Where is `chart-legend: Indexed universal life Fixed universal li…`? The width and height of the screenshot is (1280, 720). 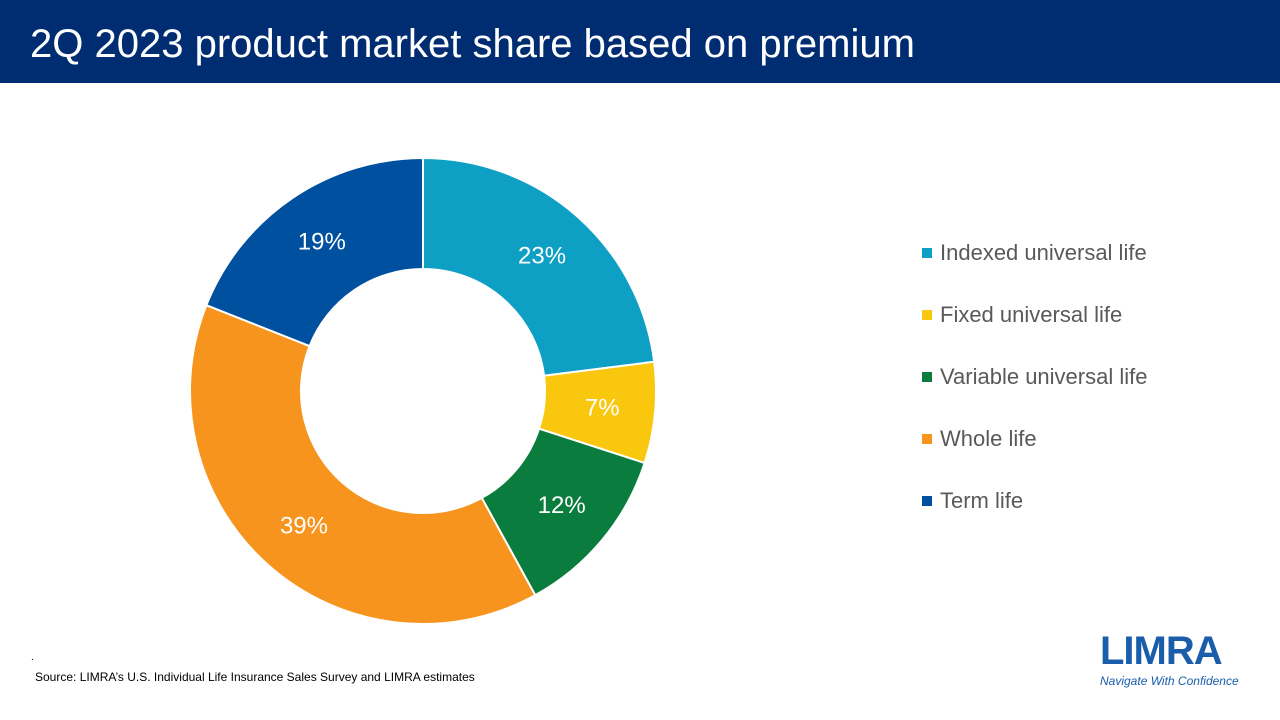
chart-legend: Indexed universal life Fixed universal li… is located at coordinates (1092, 391).